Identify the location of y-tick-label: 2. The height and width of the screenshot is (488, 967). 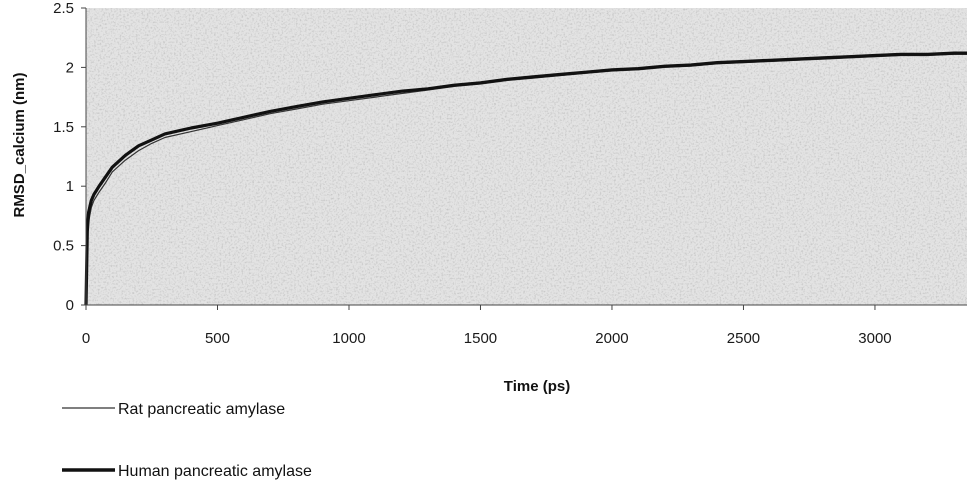
(70, 67).